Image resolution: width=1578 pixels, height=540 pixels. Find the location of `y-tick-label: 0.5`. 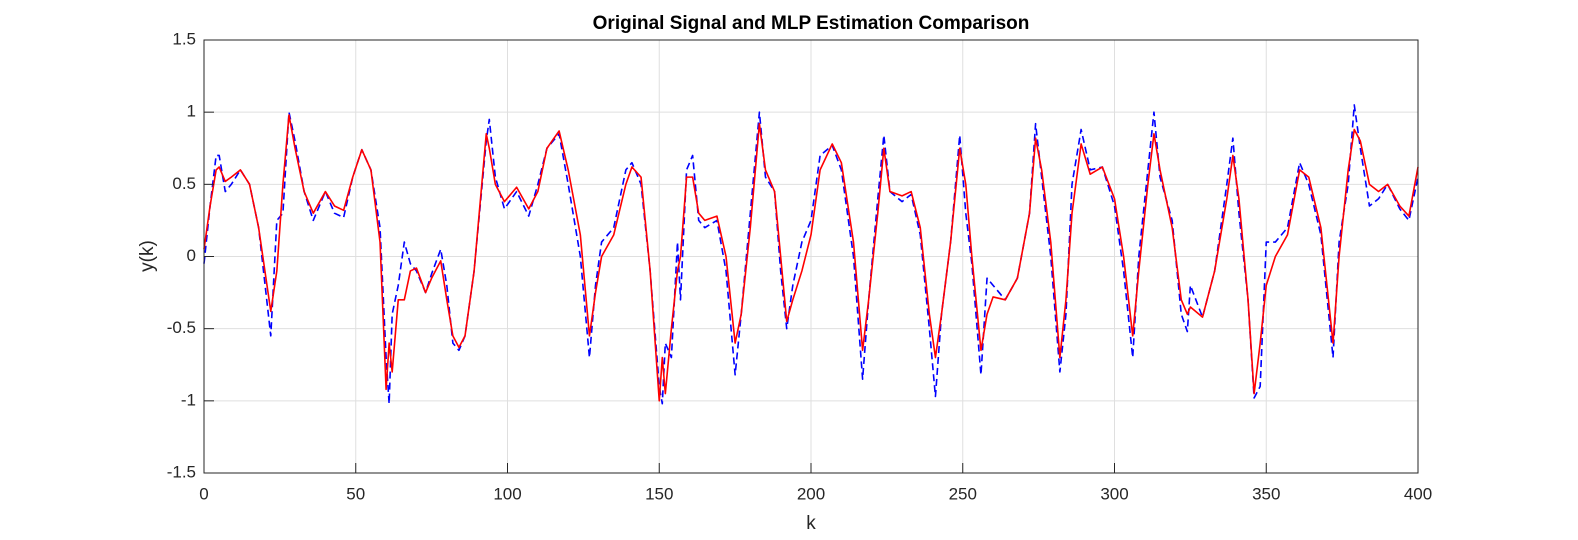

y-tick-label: 0.5 is located at coordinates (184, 183).